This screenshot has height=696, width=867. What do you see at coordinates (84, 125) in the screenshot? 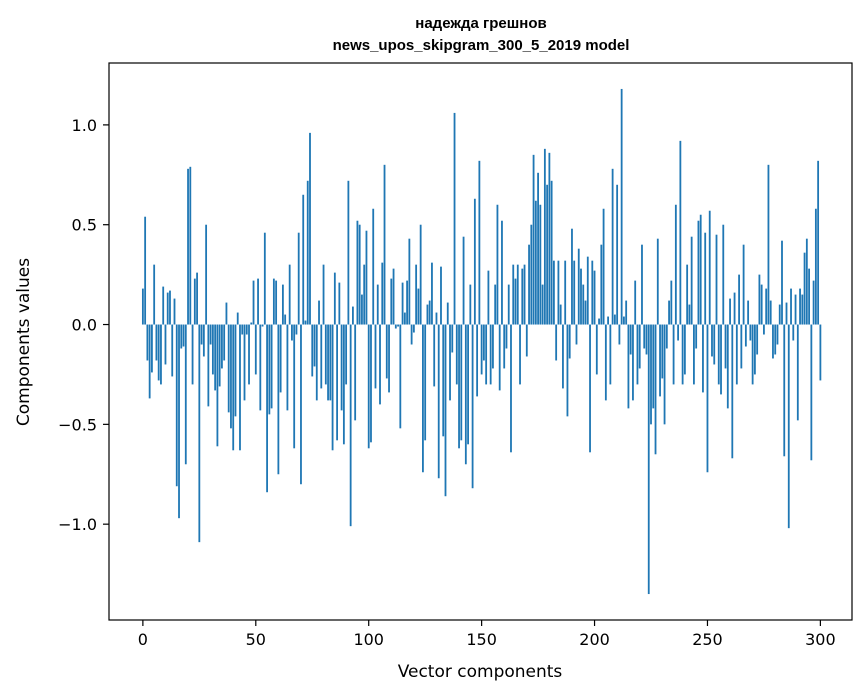
I see `y-tick-label: 1.0` at bounding box center [84, 125].